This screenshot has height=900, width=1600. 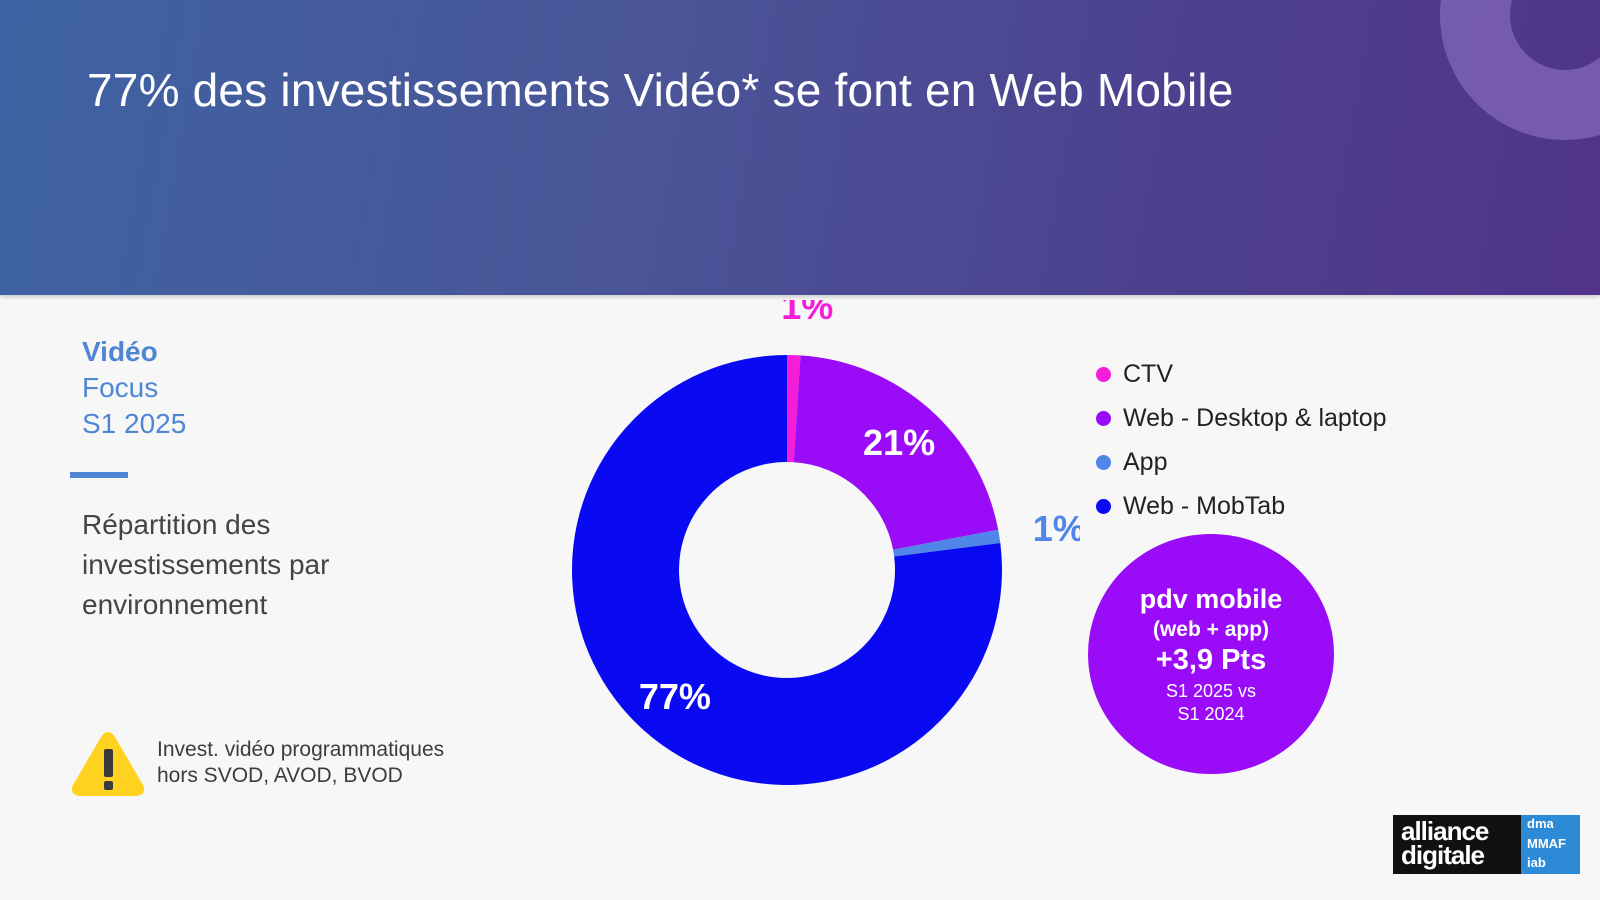 I want to click on logo-wordmark: alliance digitale, so click(x=1445, y=843).